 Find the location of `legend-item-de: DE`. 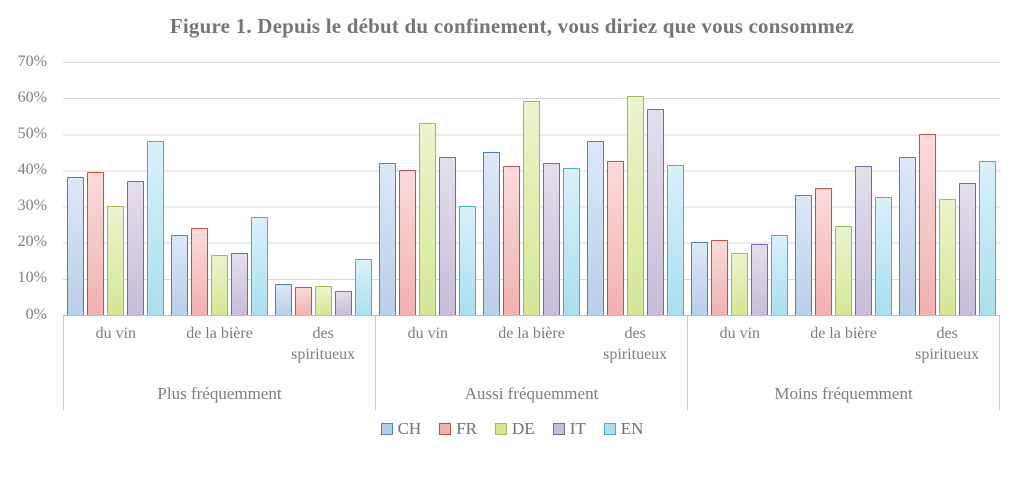

legend-item-de: DE is located at coordinates (515, 429).